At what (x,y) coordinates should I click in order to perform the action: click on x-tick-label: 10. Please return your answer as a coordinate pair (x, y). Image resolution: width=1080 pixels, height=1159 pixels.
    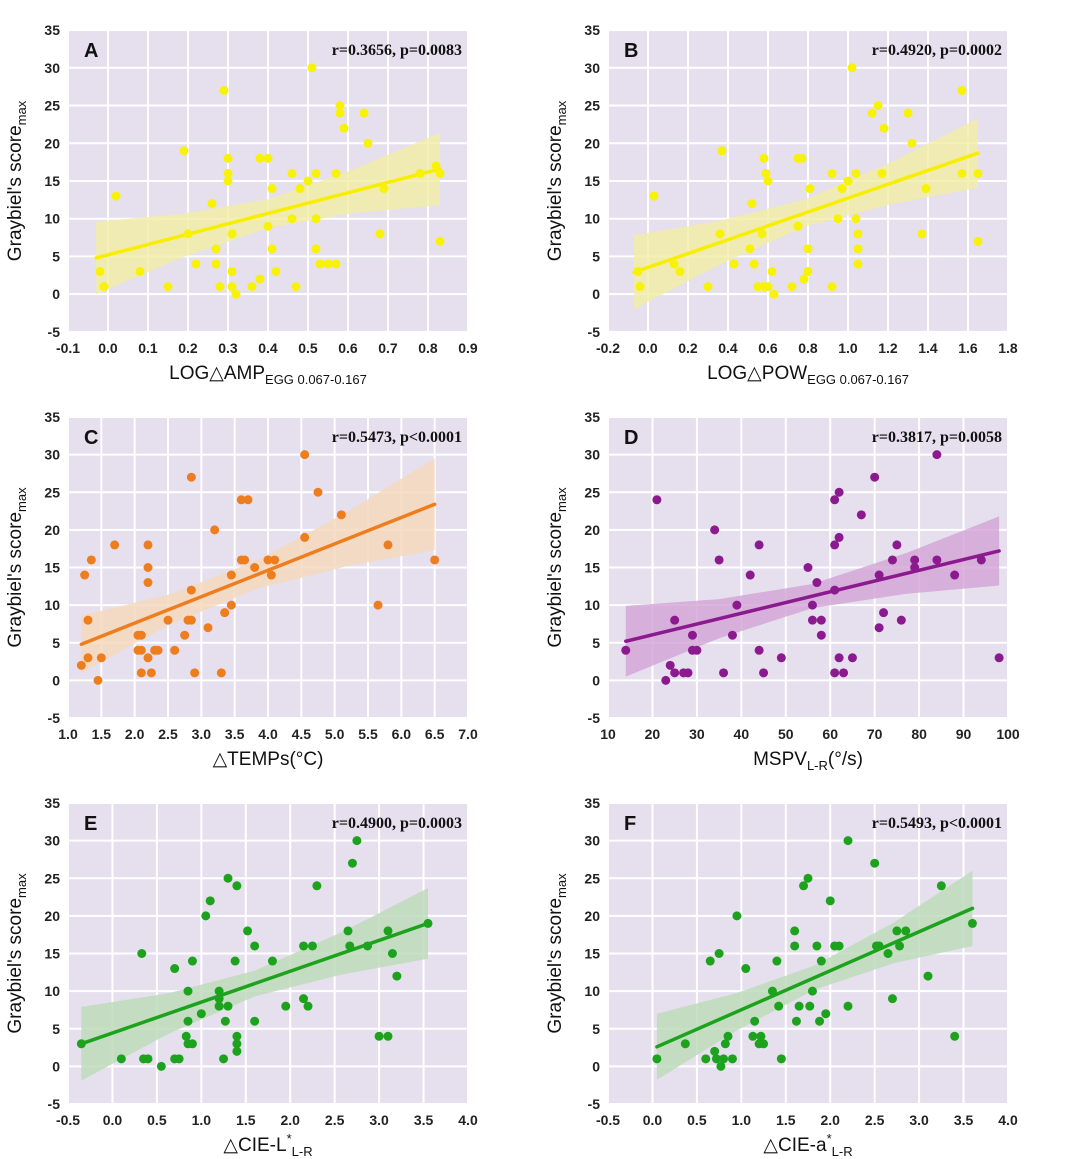
    Looking at the image, I should click on (608, 734).